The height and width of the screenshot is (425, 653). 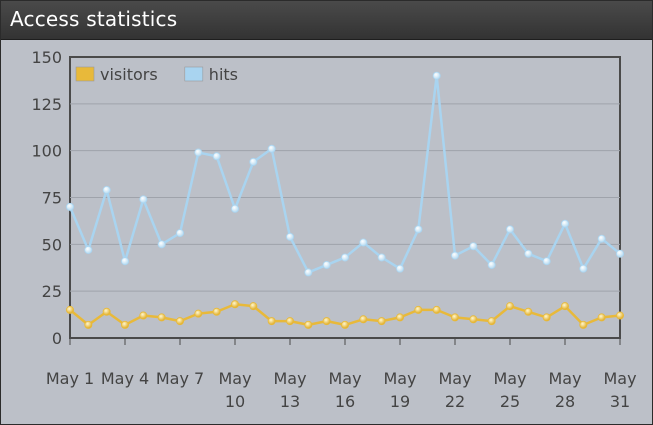 What do you see at coordinates (180, 378) in the screenshot?
I see `x-tick-label: May 7` at bounding box center [180, 378].